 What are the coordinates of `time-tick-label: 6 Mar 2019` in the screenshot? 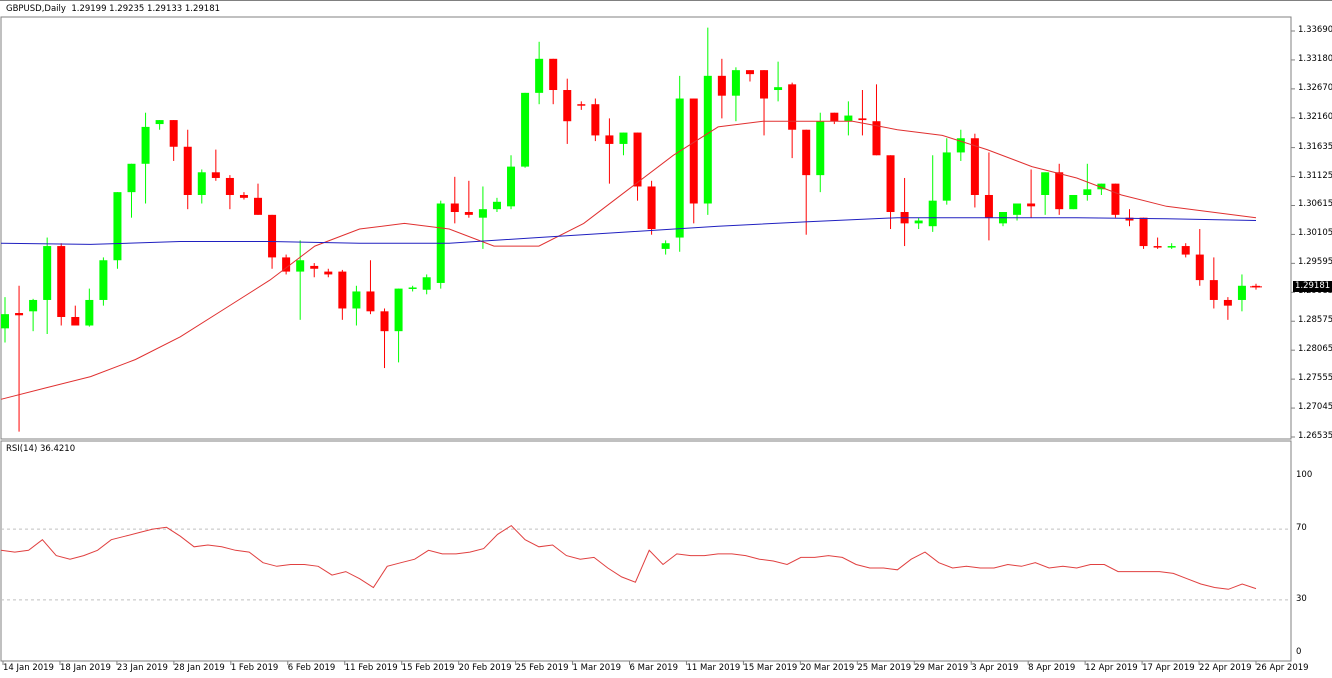 It's located at (653, 668).